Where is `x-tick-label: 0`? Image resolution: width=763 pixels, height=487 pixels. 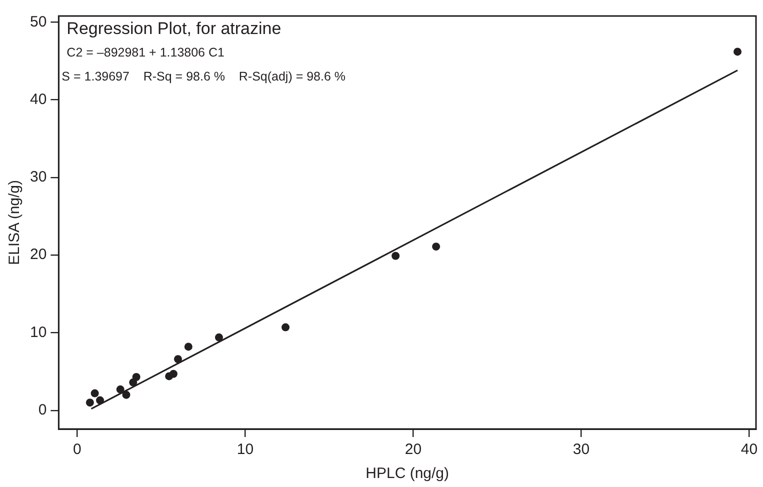 x-tick-label: 0 is located at coordinates (77, 449).